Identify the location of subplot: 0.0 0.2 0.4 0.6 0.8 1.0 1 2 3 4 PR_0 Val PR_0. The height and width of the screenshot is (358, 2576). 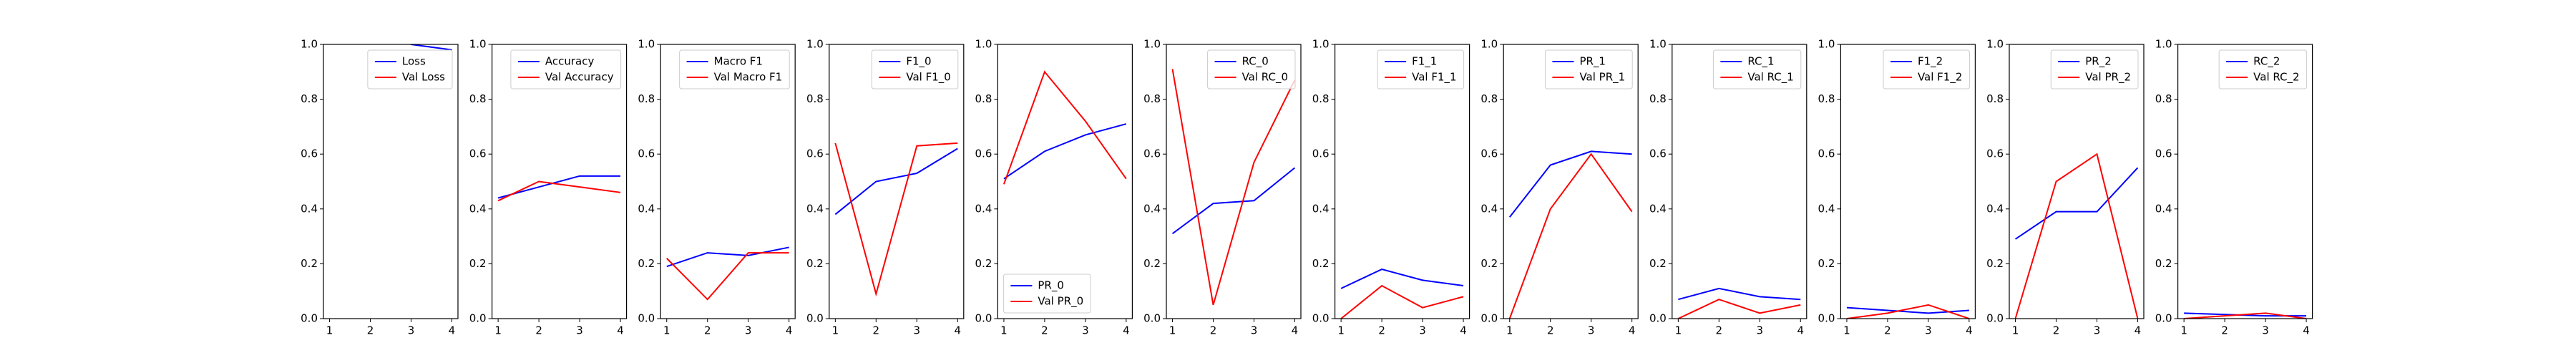
(1054, 187).